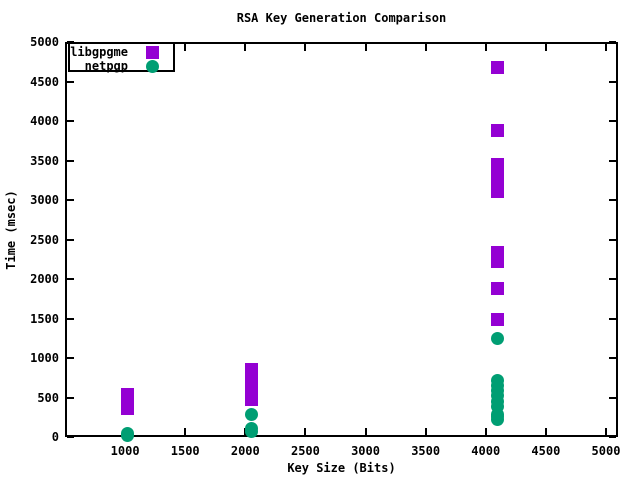 The width and height of the screenshot is (640, 480). Describe the element at coordinates (44, 200) in the screenshot. I see `y-tick-label: 3000` at that location.